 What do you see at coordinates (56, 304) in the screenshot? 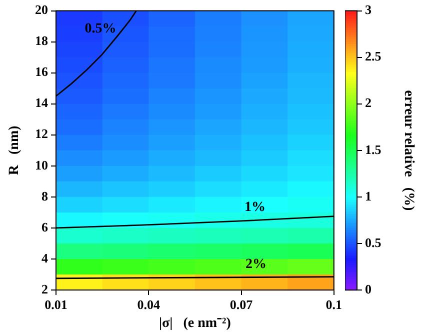
I see `x-tick-label: 0.01` at bounding box center [56, 304].